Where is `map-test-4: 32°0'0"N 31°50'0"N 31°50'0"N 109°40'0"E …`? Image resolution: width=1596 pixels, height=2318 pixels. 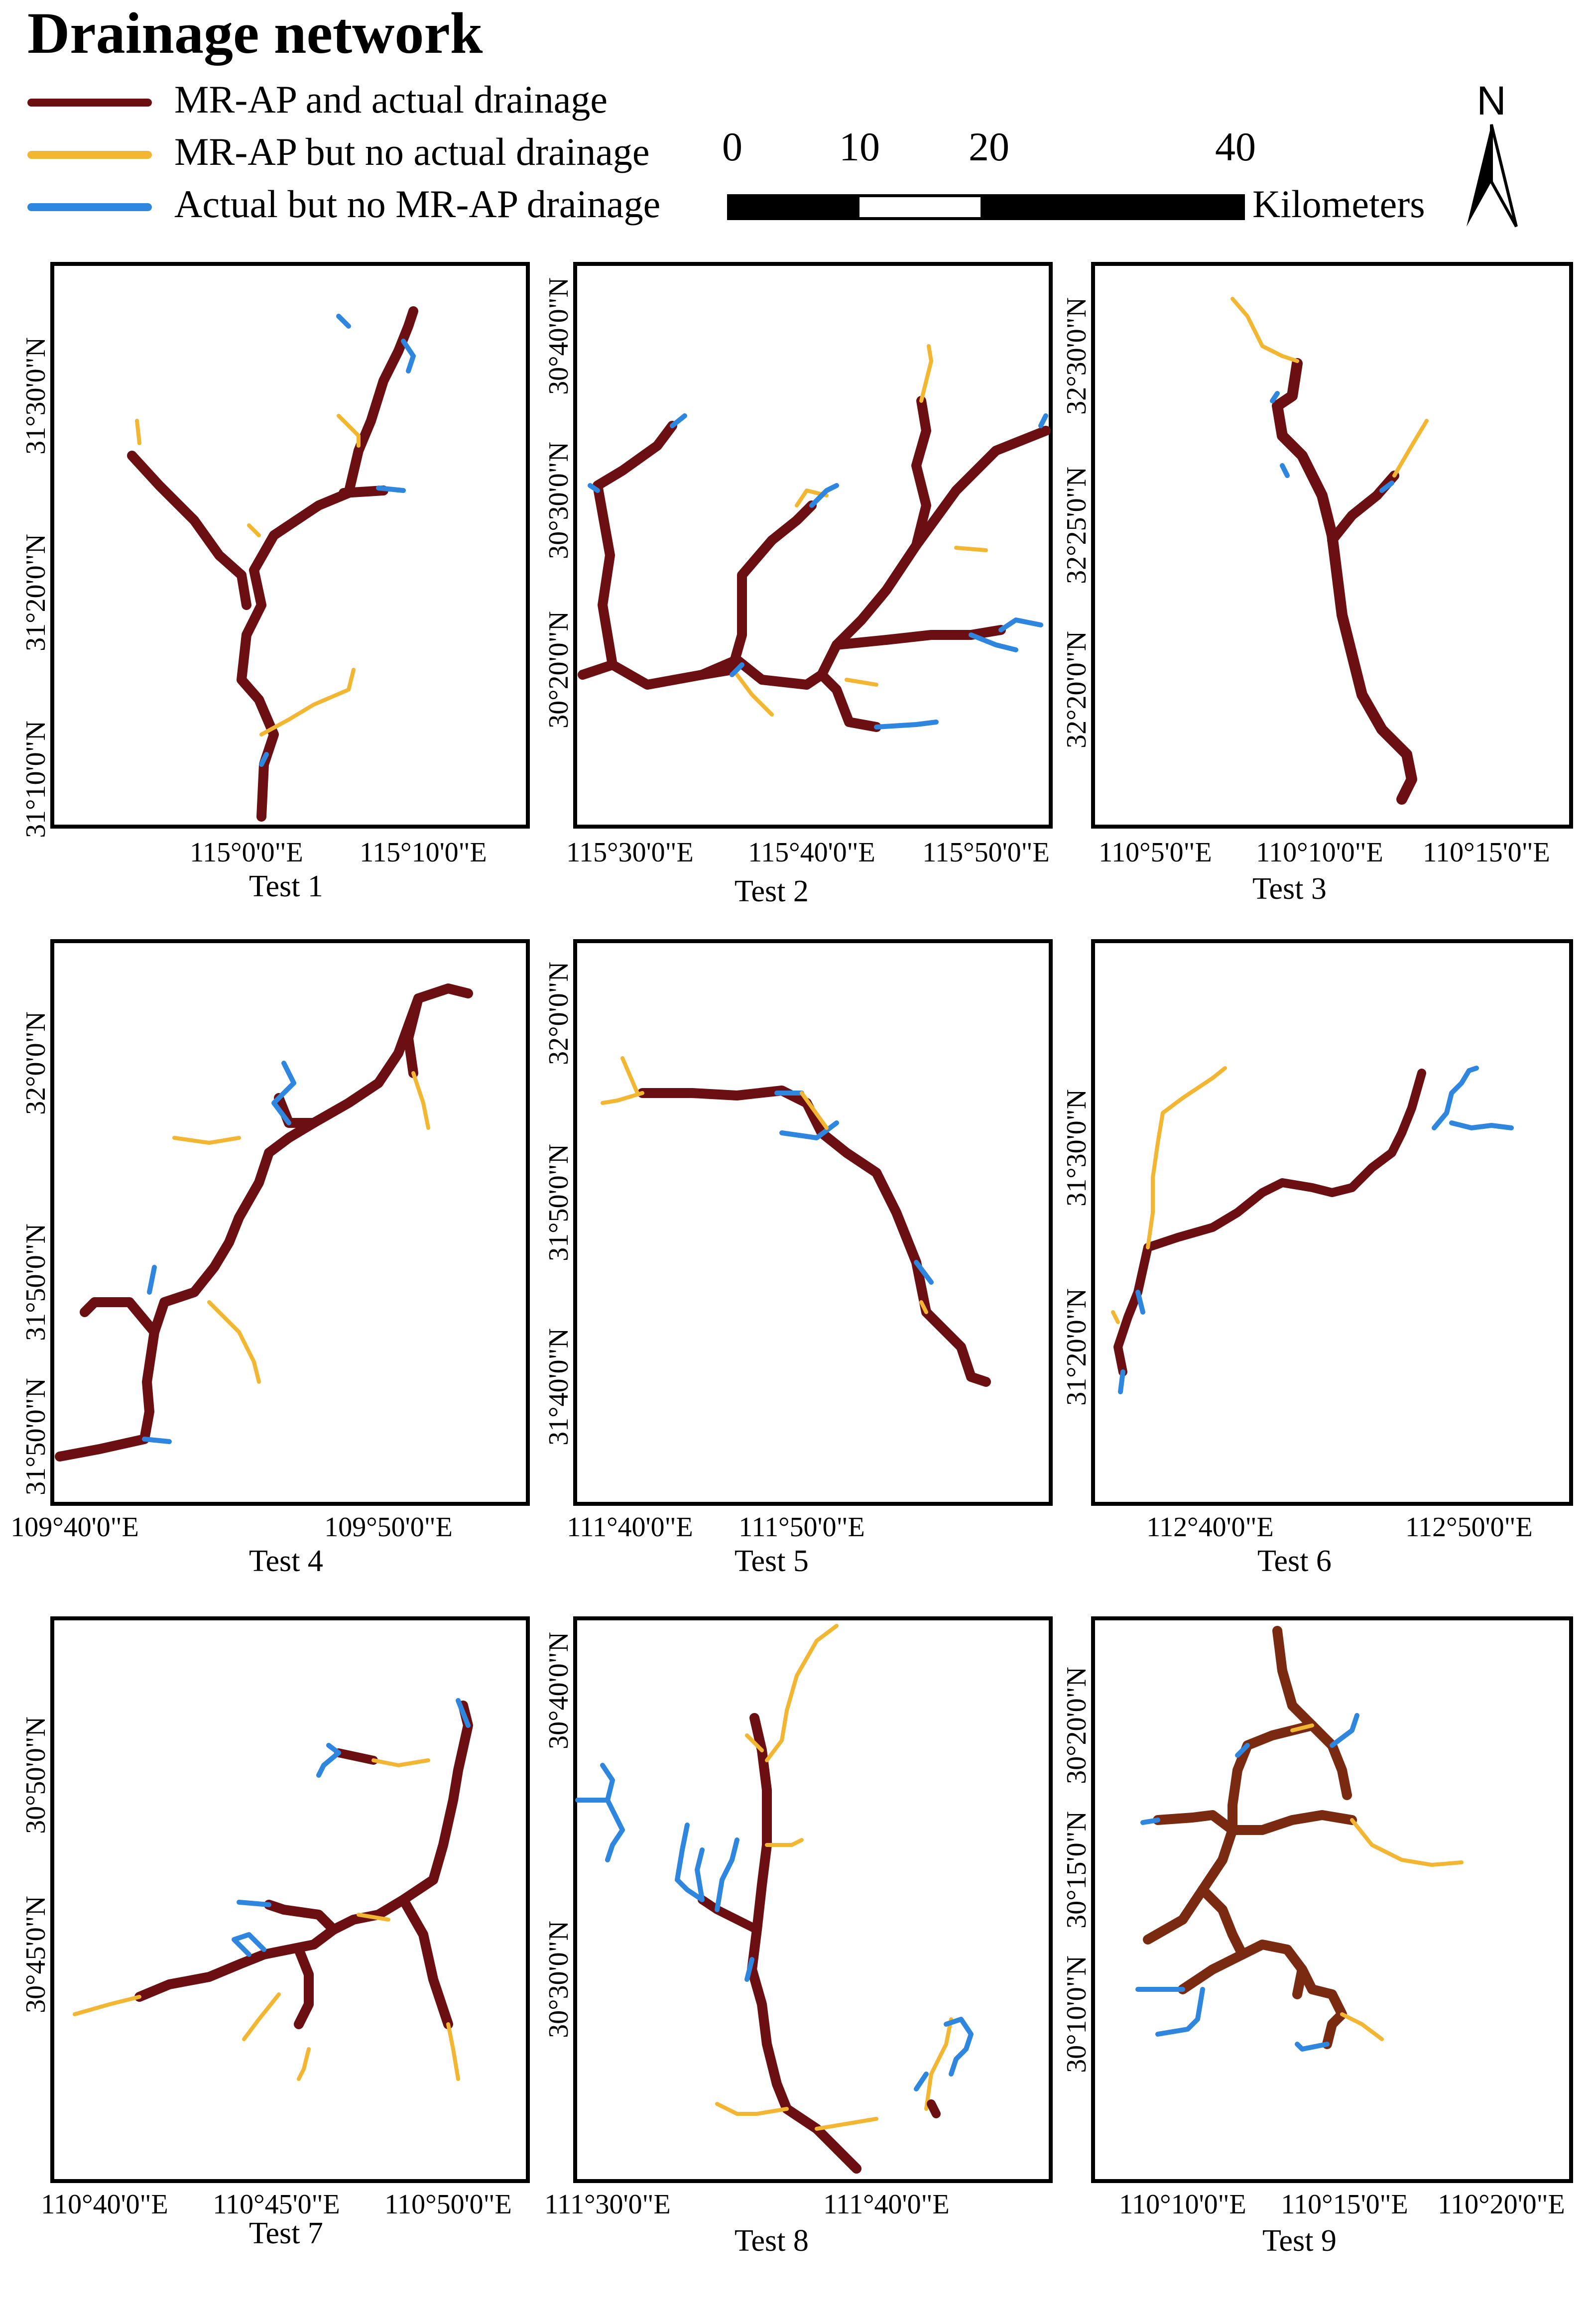
map-test-4: 32°0'0"N 31°50'0"N 31°50'0"N 109°40'0"E … is located at coordinates (270, 1241).